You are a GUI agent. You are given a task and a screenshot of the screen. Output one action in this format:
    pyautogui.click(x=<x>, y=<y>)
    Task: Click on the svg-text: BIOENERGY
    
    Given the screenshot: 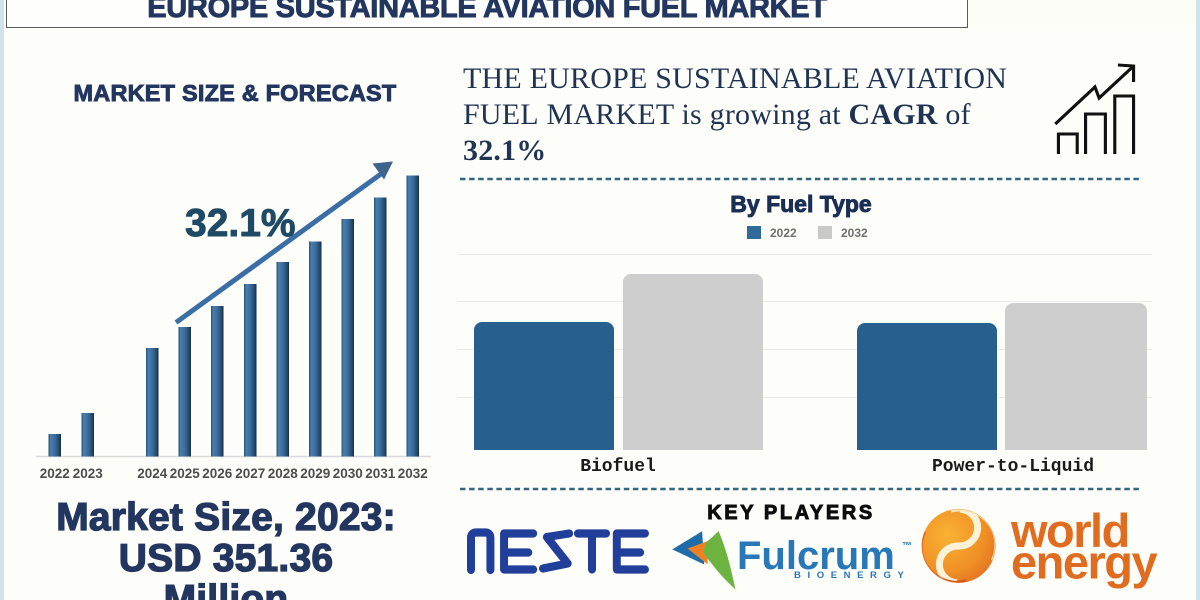 What is the action you would take?
    pyautogui.click(x=852, y=575)
    